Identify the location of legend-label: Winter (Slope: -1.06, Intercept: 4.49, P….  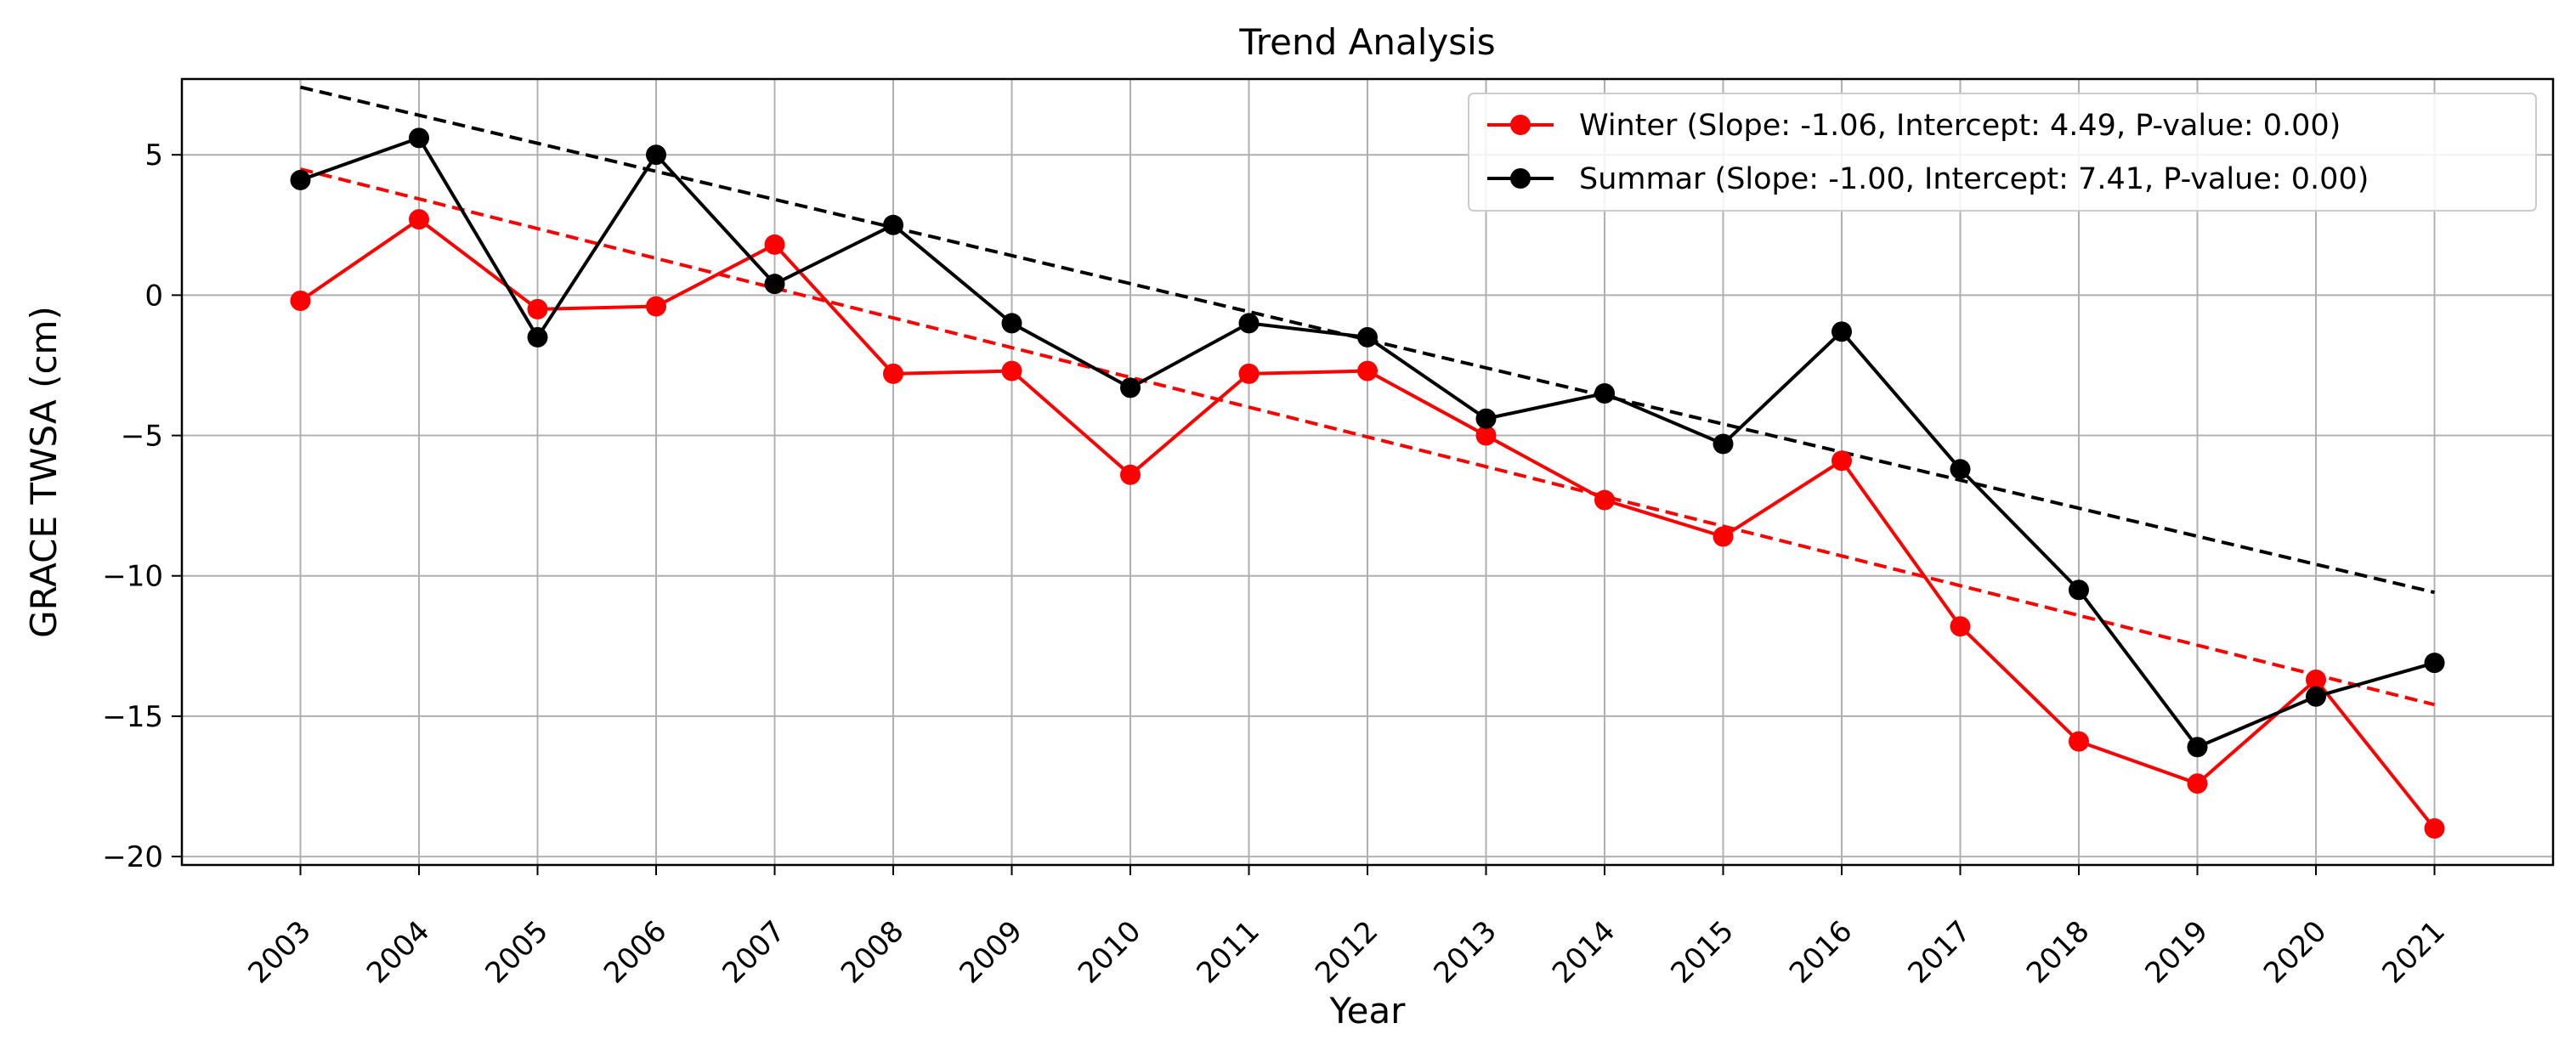
(1960, 126).